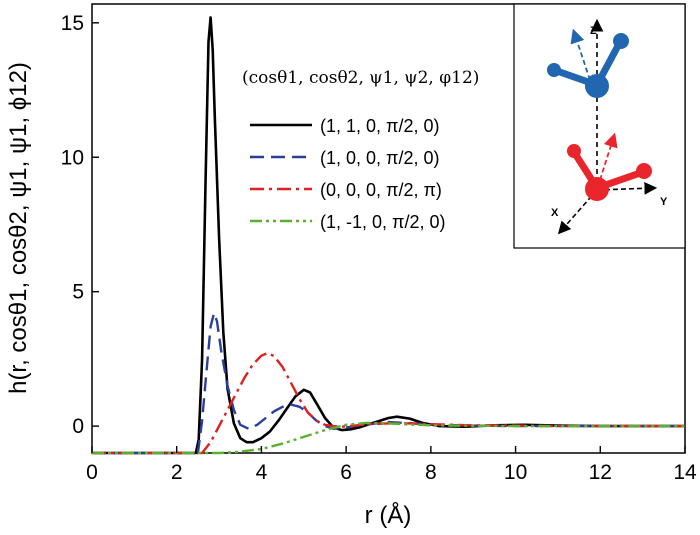 The width and height of the screenshot is (700, 535). What do you see at coordinates (72, 157) in the screenshot?
I see `y-tick-label: 10` at bounding box center [72, 157].